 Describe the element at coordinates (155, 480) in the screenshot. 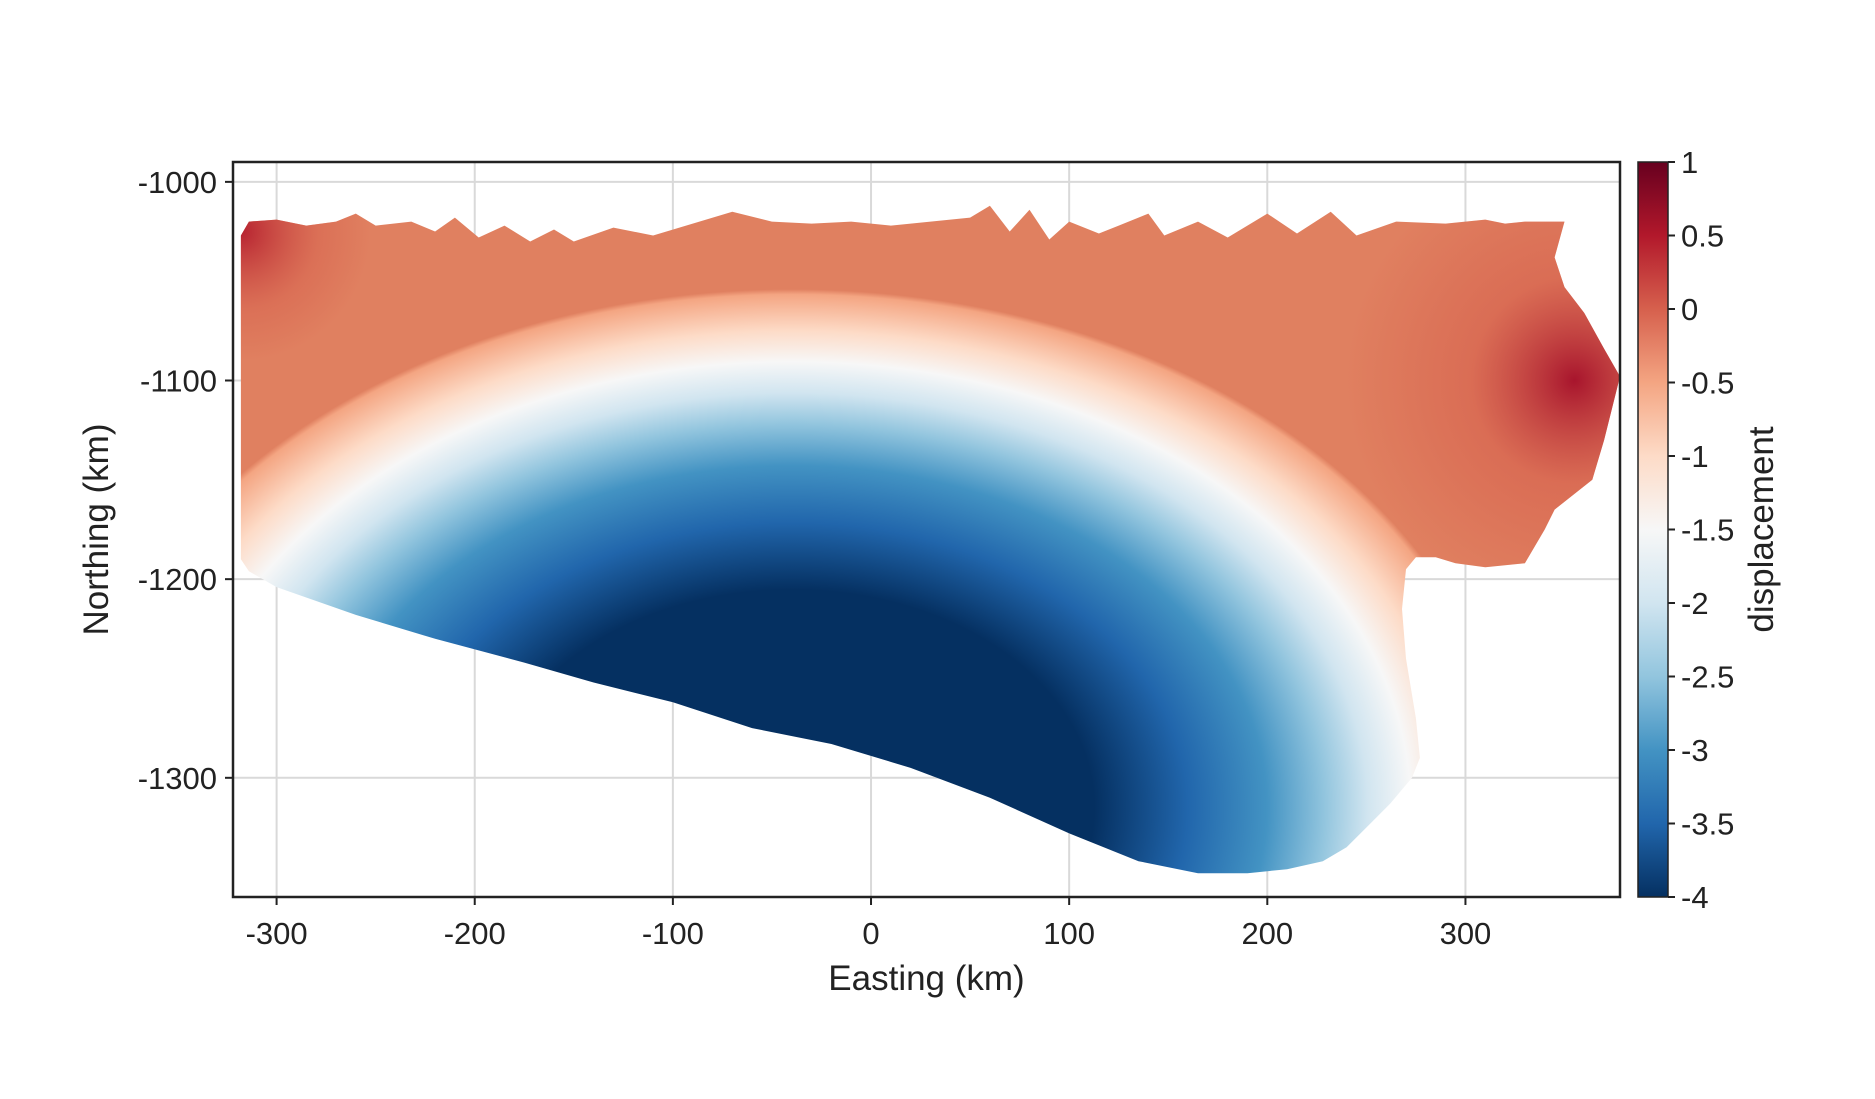

I see `y-axis: -1000 -1100 -1200 -1300 Northing (km)` at that location.